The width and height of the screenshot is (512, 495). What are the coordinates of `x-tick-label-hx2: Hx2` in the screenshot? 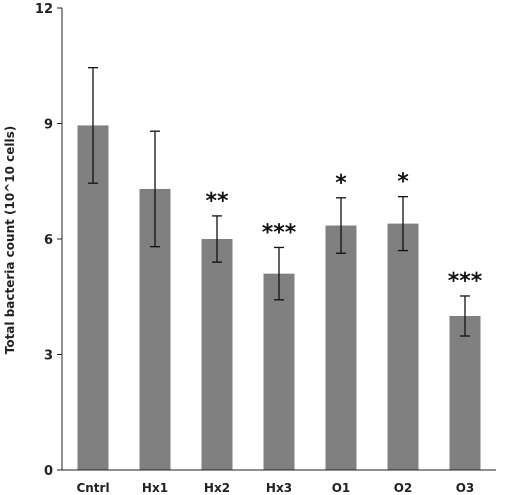 It's located at (217, 488).